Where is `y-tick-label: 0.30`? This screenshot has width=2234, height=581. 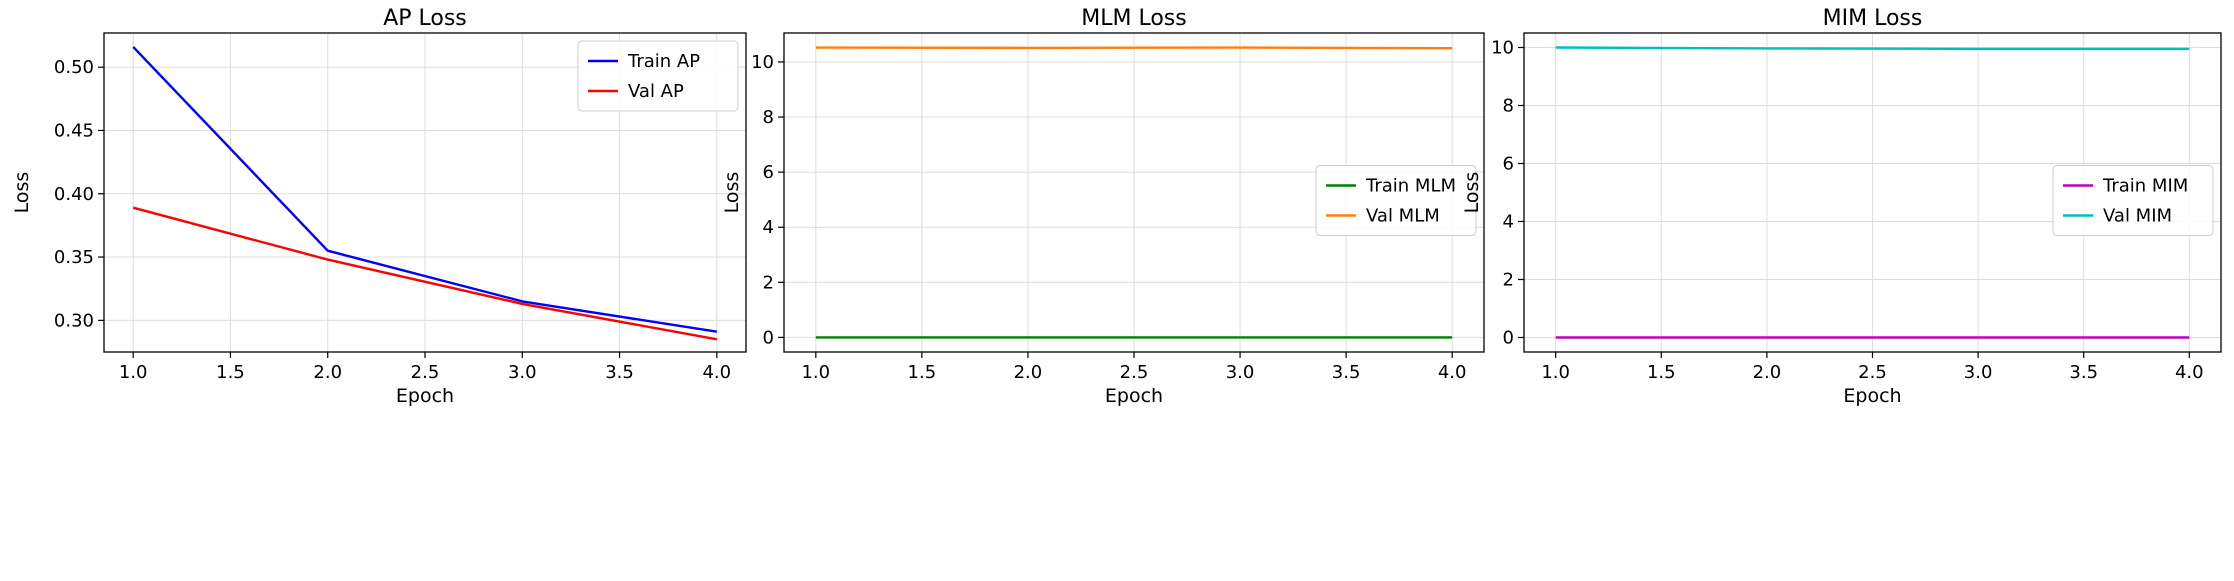 y-tick-label: 0.30 is located at coordinates (74, 320).